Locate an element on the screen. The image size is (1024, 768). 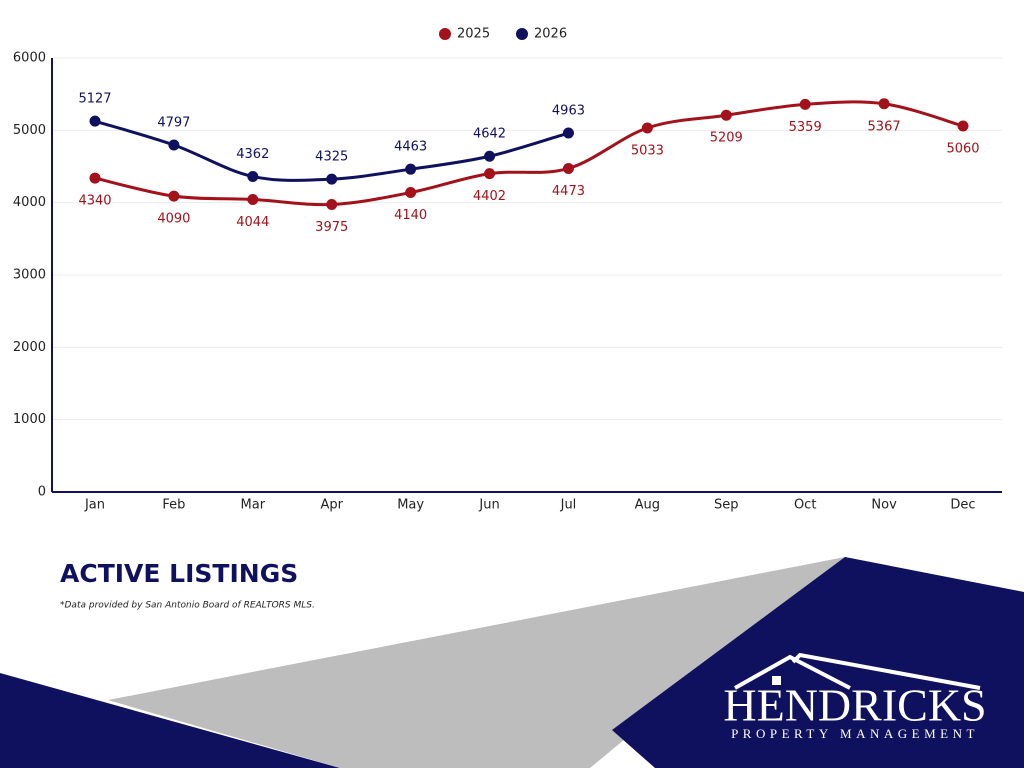
data-label: 3975 is located at coordinates (331, 227).